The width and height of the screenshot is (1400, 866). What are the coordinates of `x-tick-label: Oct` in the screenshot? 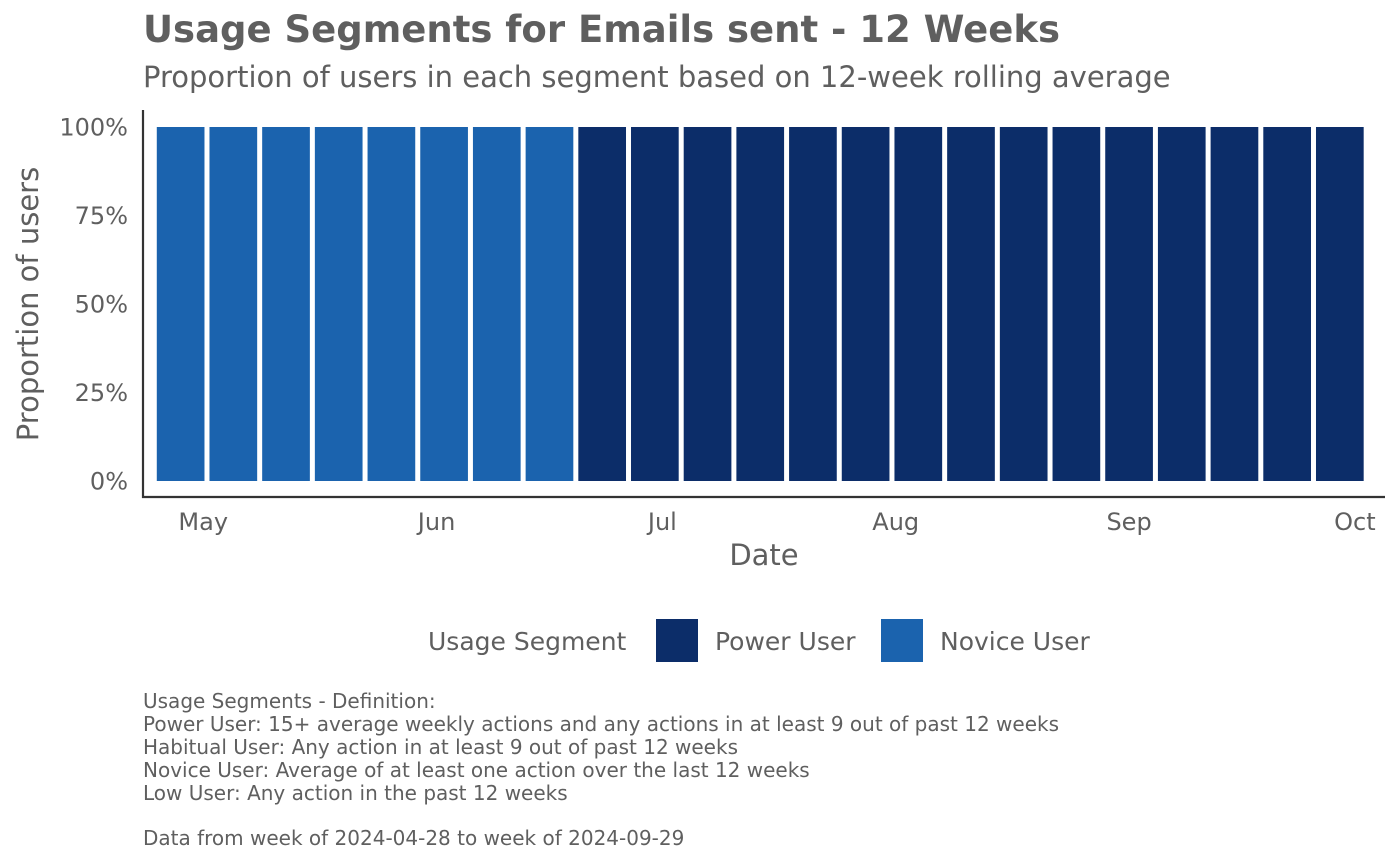 It's located at (1355, 522).